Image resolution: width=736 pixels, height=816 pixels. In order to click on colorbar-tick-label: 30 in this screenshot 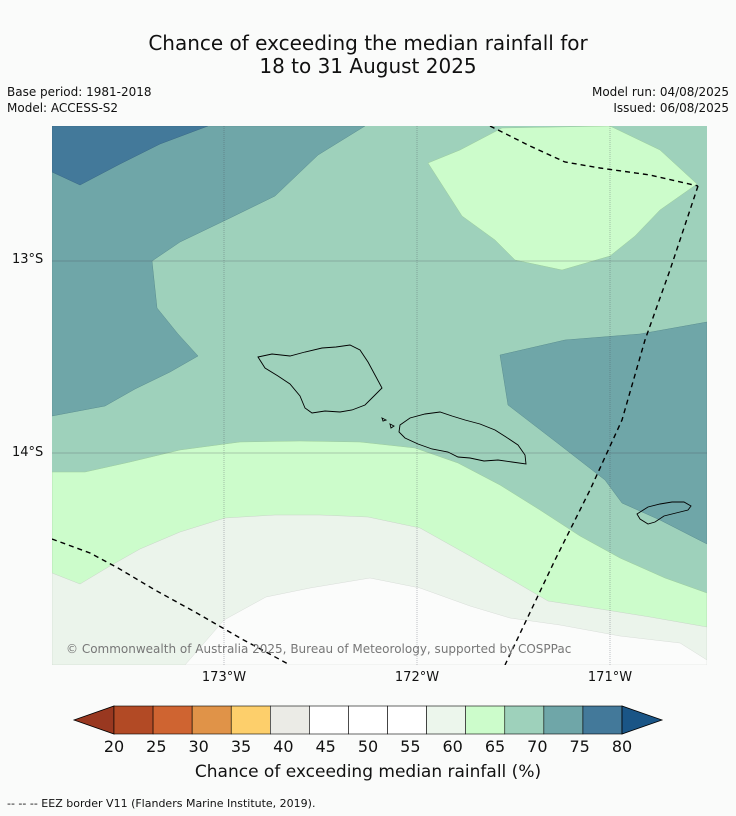, I will do `click(198, 746)`.